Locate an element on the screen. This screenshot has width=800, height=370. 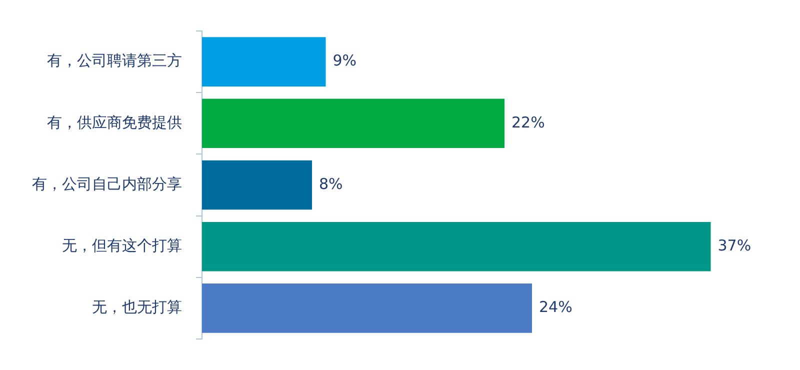
y-tick-label: 无，但有这个打算 is located at coordinates (122, 245).